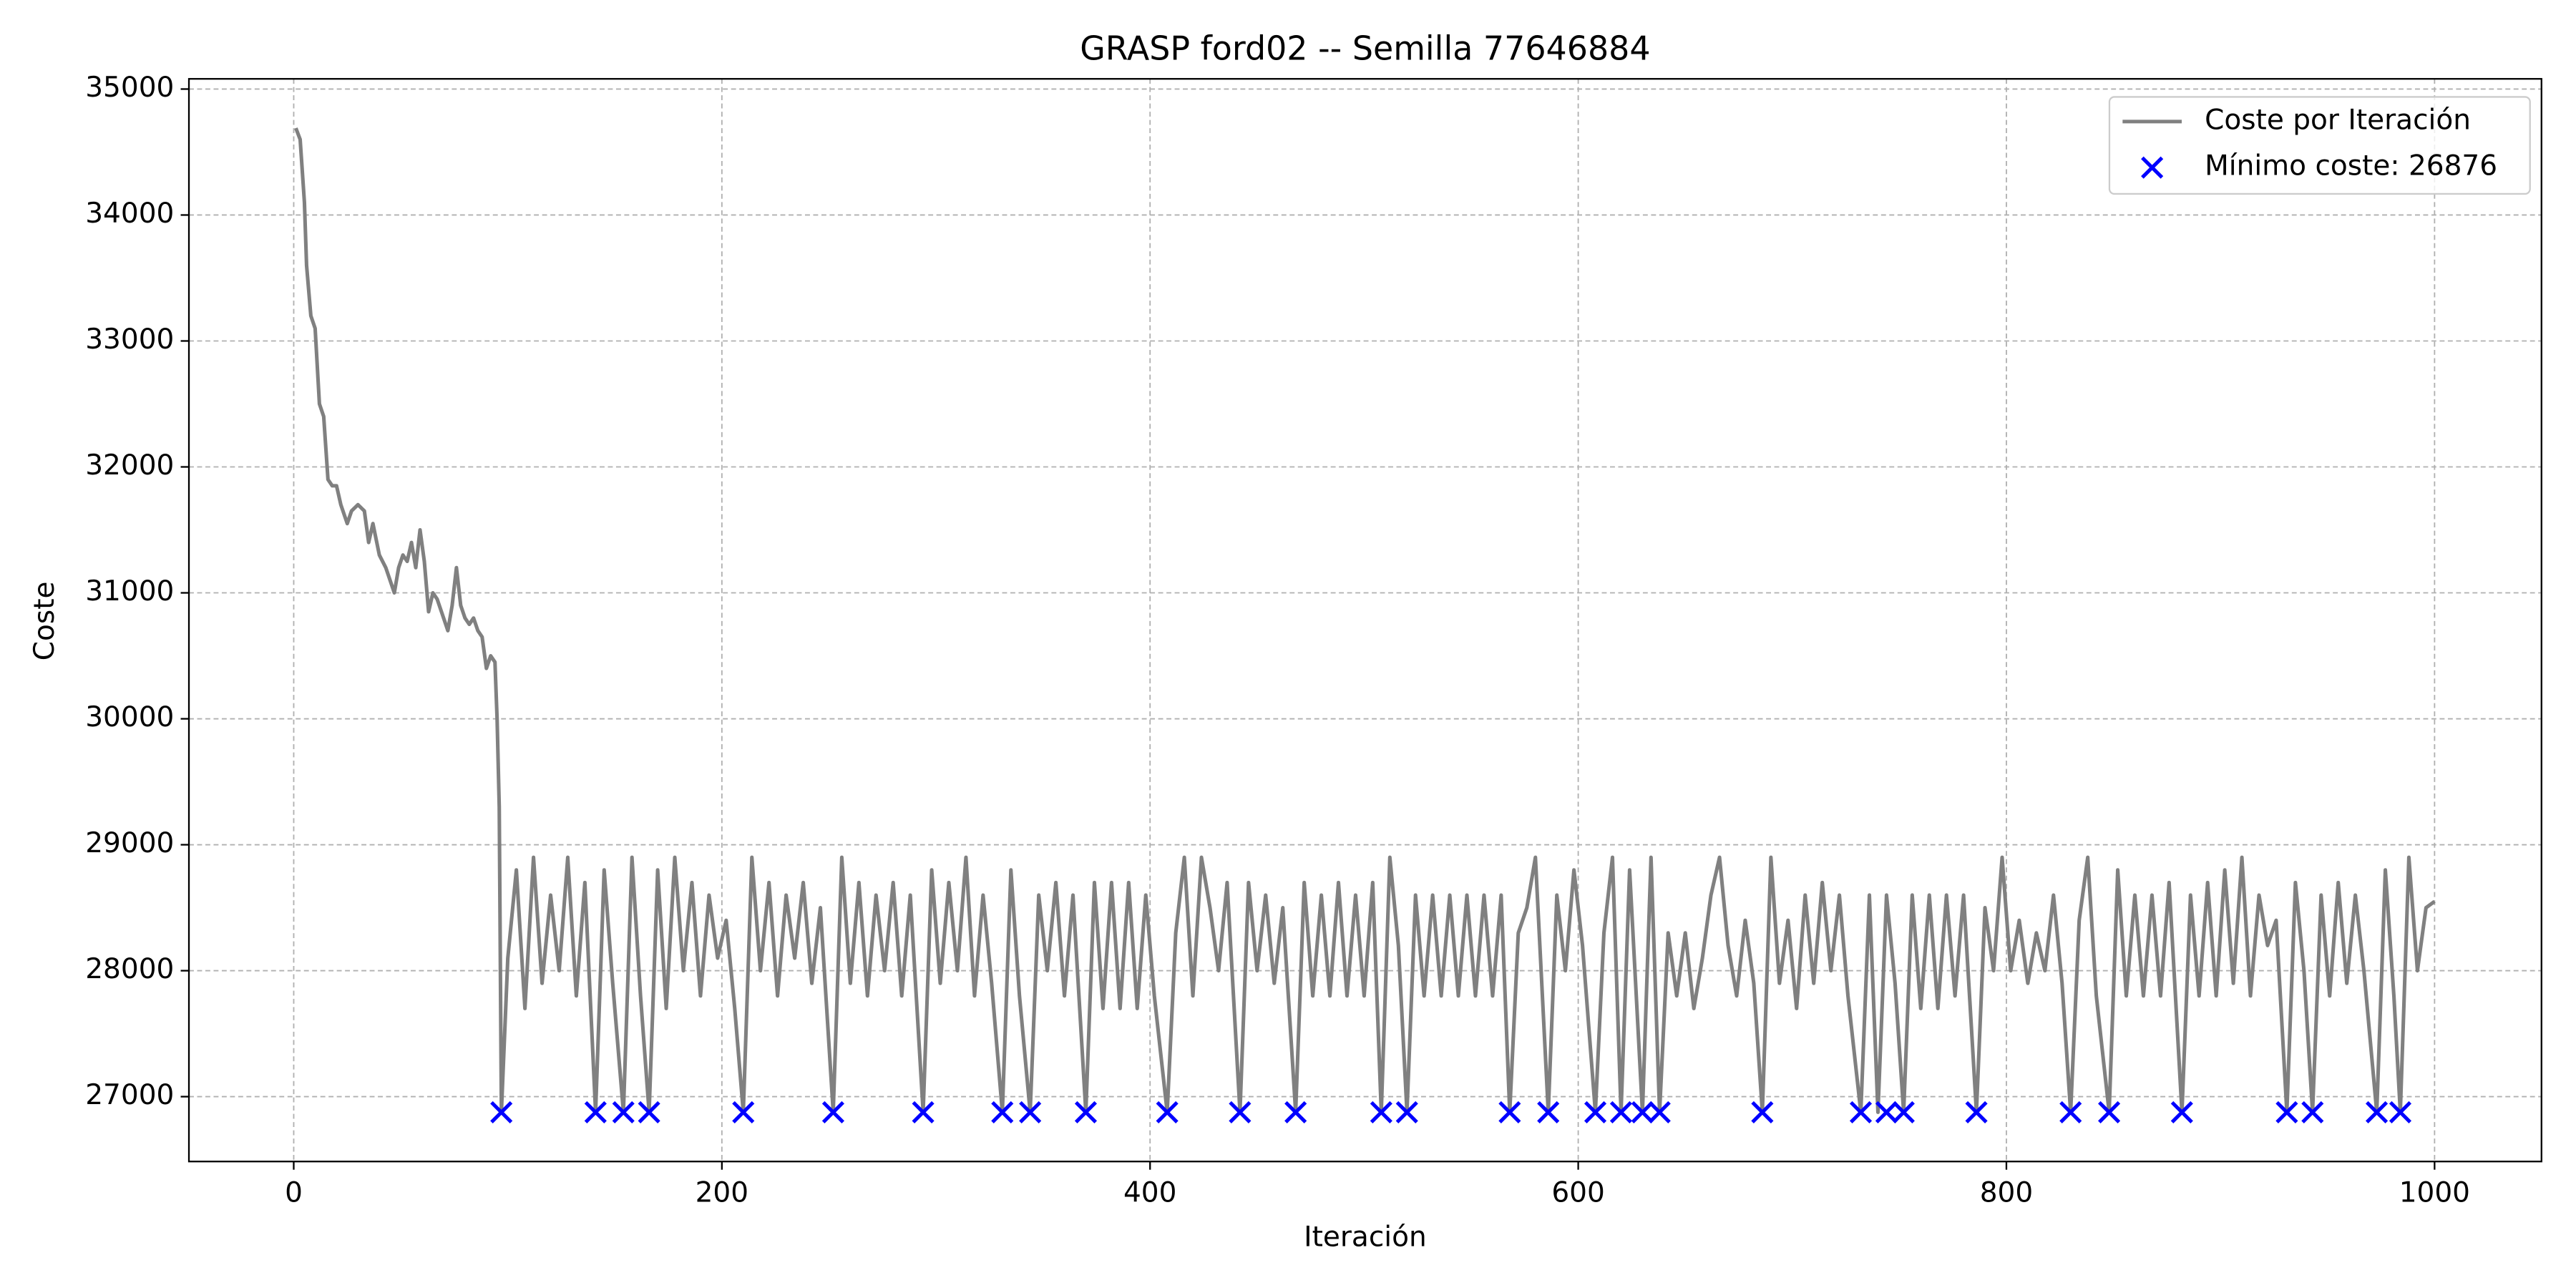 Image resolution: width=2576 pixels, height=1288 pixels. I want to click on y-tick-label: 35000, so click(129, 88).